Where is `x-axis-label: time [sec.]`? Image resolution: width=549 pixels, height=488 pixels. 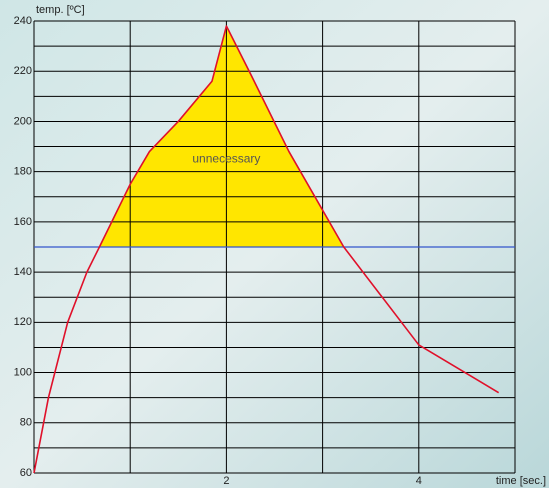 x-axis-label: time [sec.] is located at coordinates (521, 481).